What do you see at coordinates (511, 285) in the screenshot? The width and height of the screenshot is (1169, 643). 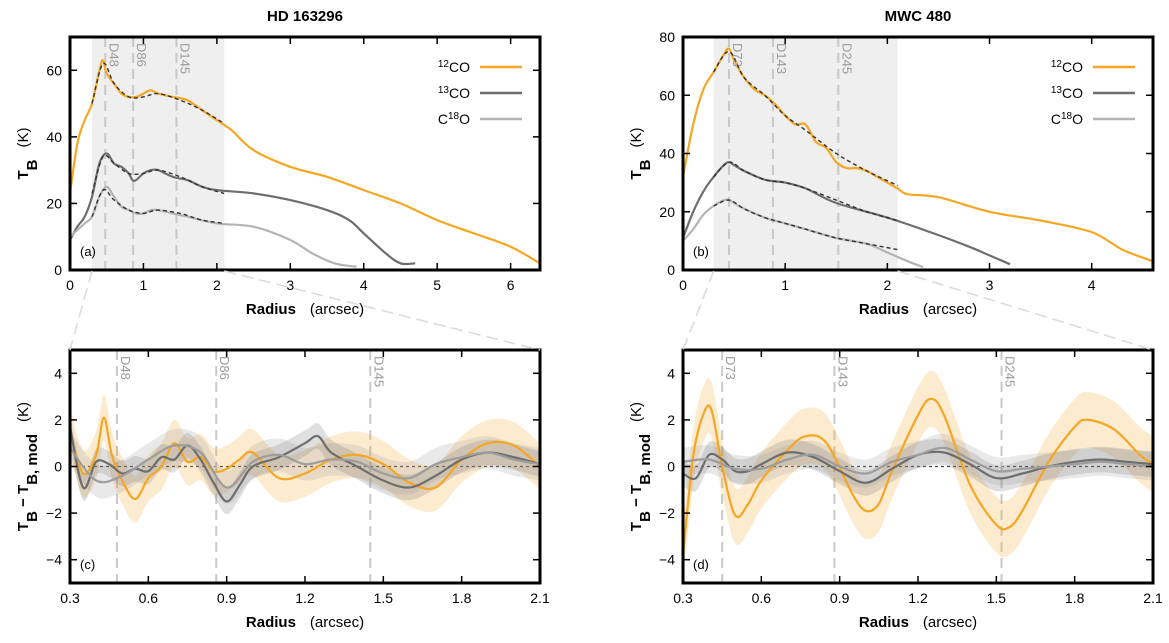 I see `x-tick-label: 6` at bounding box center [511, 285].